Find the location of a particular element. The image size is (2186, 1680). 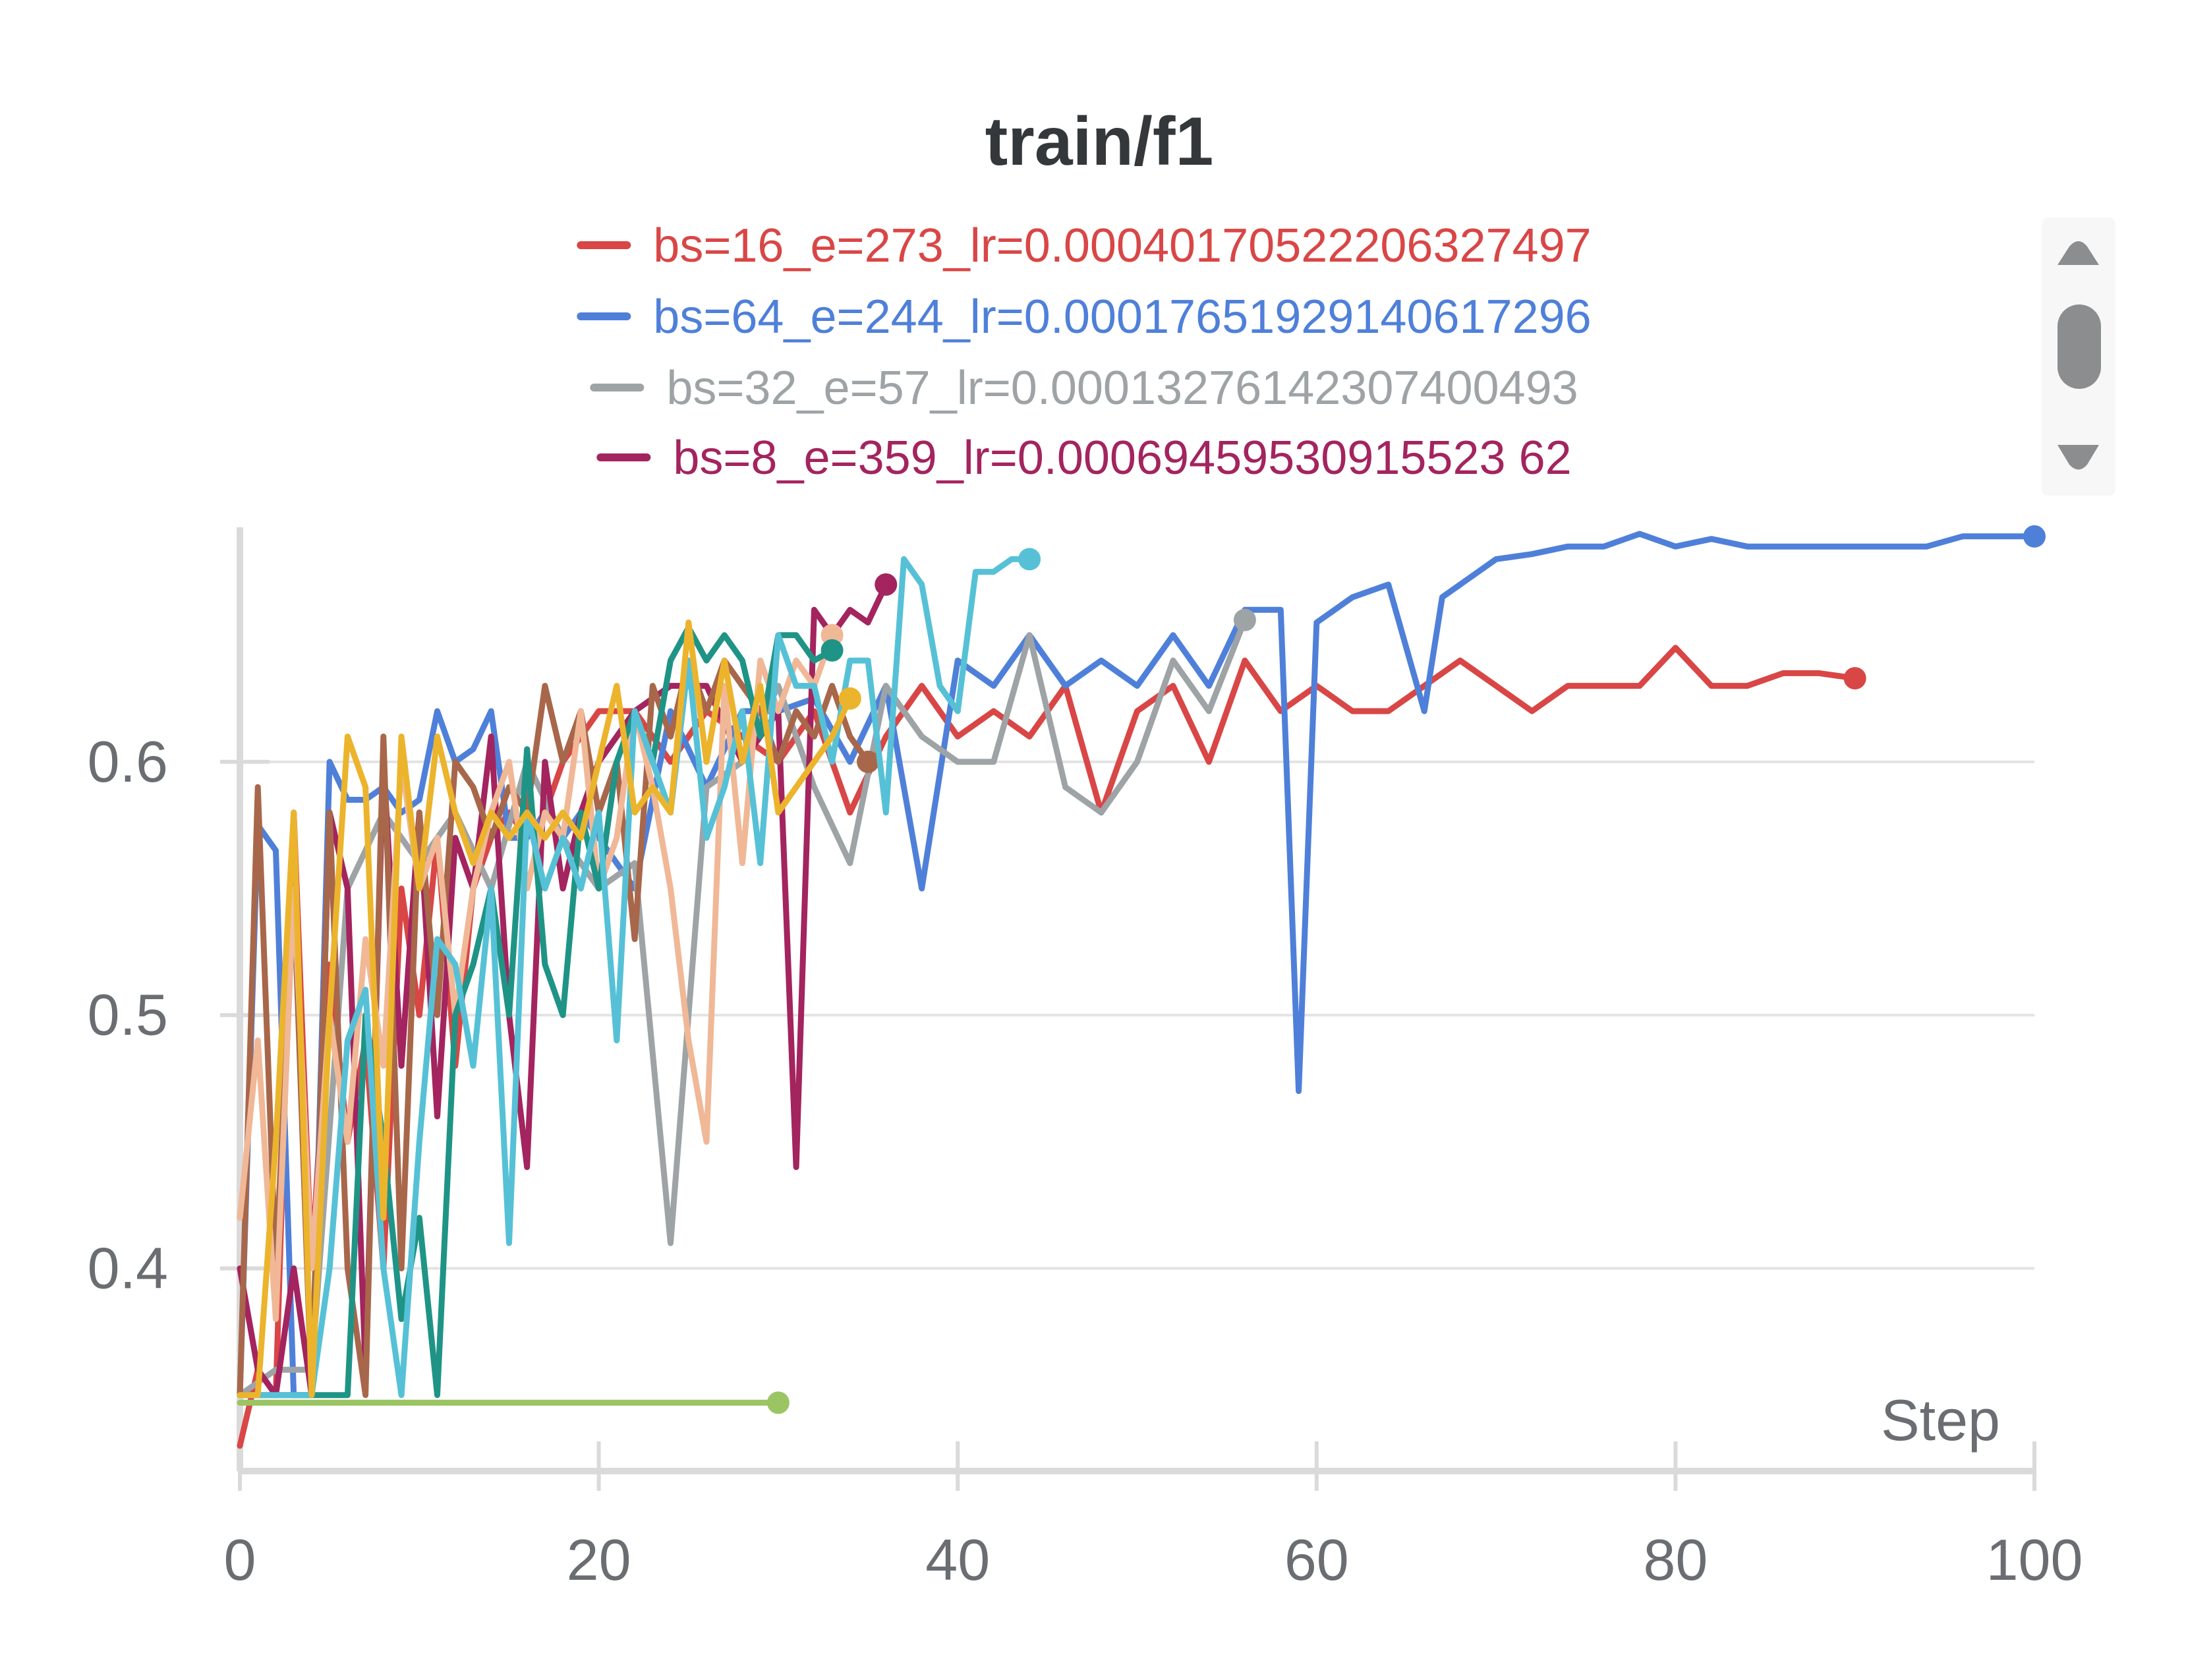

y-tick-label: 0.5 is located at coordinates (128, 1014).